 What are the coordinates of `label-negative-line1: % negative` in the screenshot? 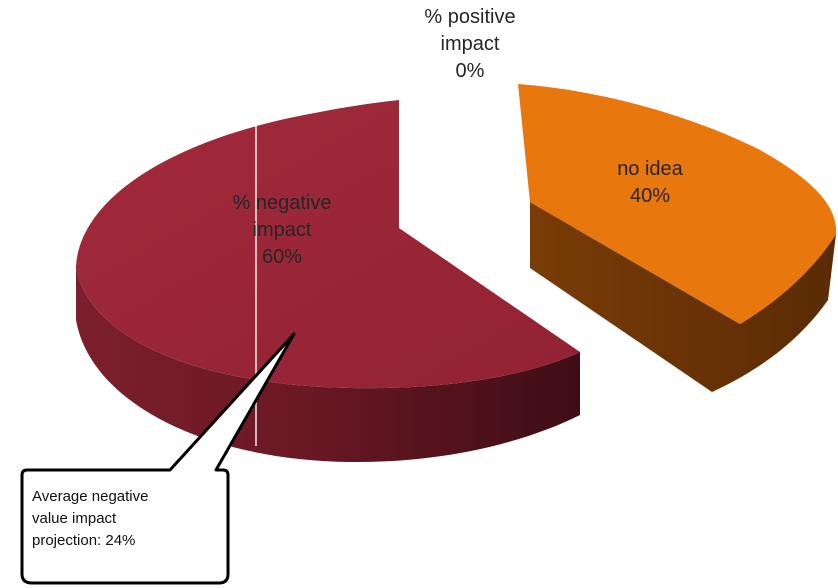 It's located at (282, 203).